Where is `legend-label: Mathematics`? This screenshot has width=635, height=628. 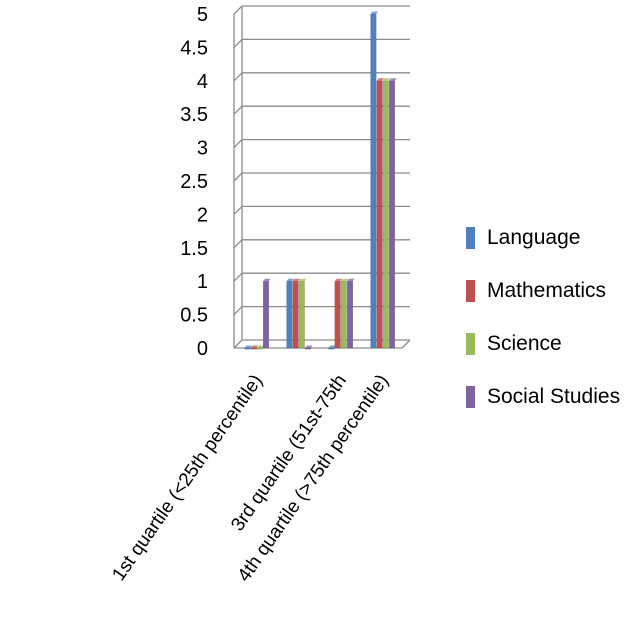 legend-label: Mathematics is located at coordinates (547, 290).